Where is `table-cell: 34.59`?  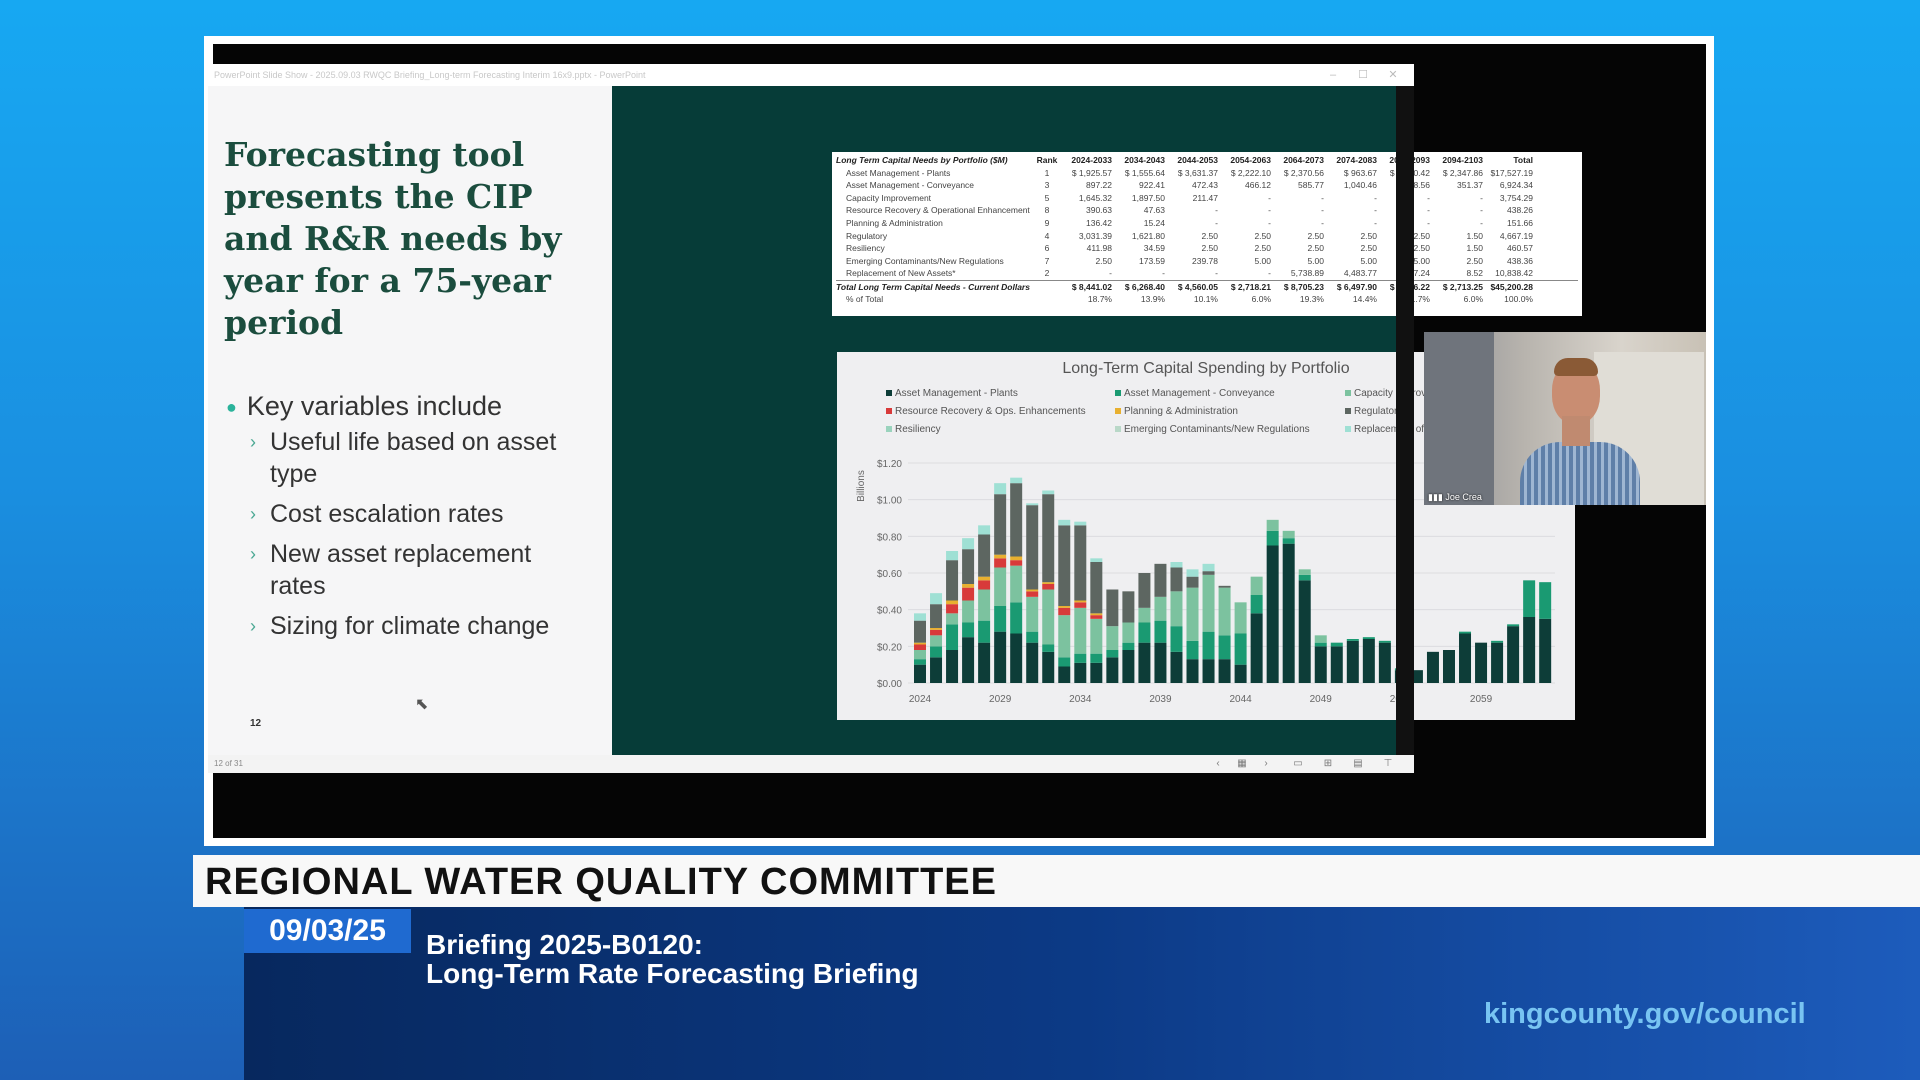 table-cell: 34.59 is located at coordinates (1154, 248).